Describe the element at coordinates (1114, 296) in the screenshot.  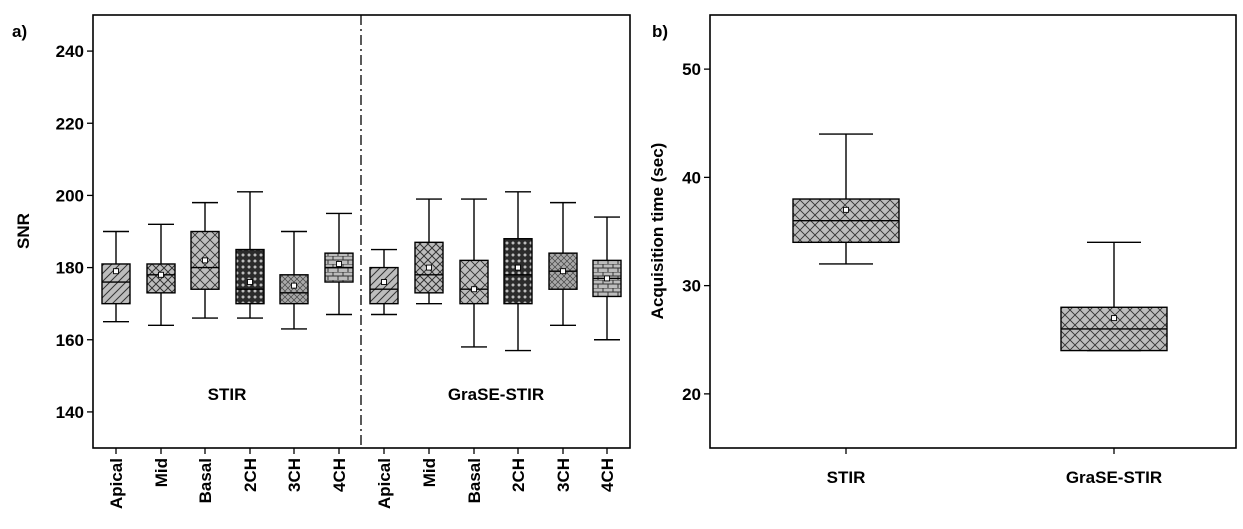
I see `box-grase-stir` at that location.